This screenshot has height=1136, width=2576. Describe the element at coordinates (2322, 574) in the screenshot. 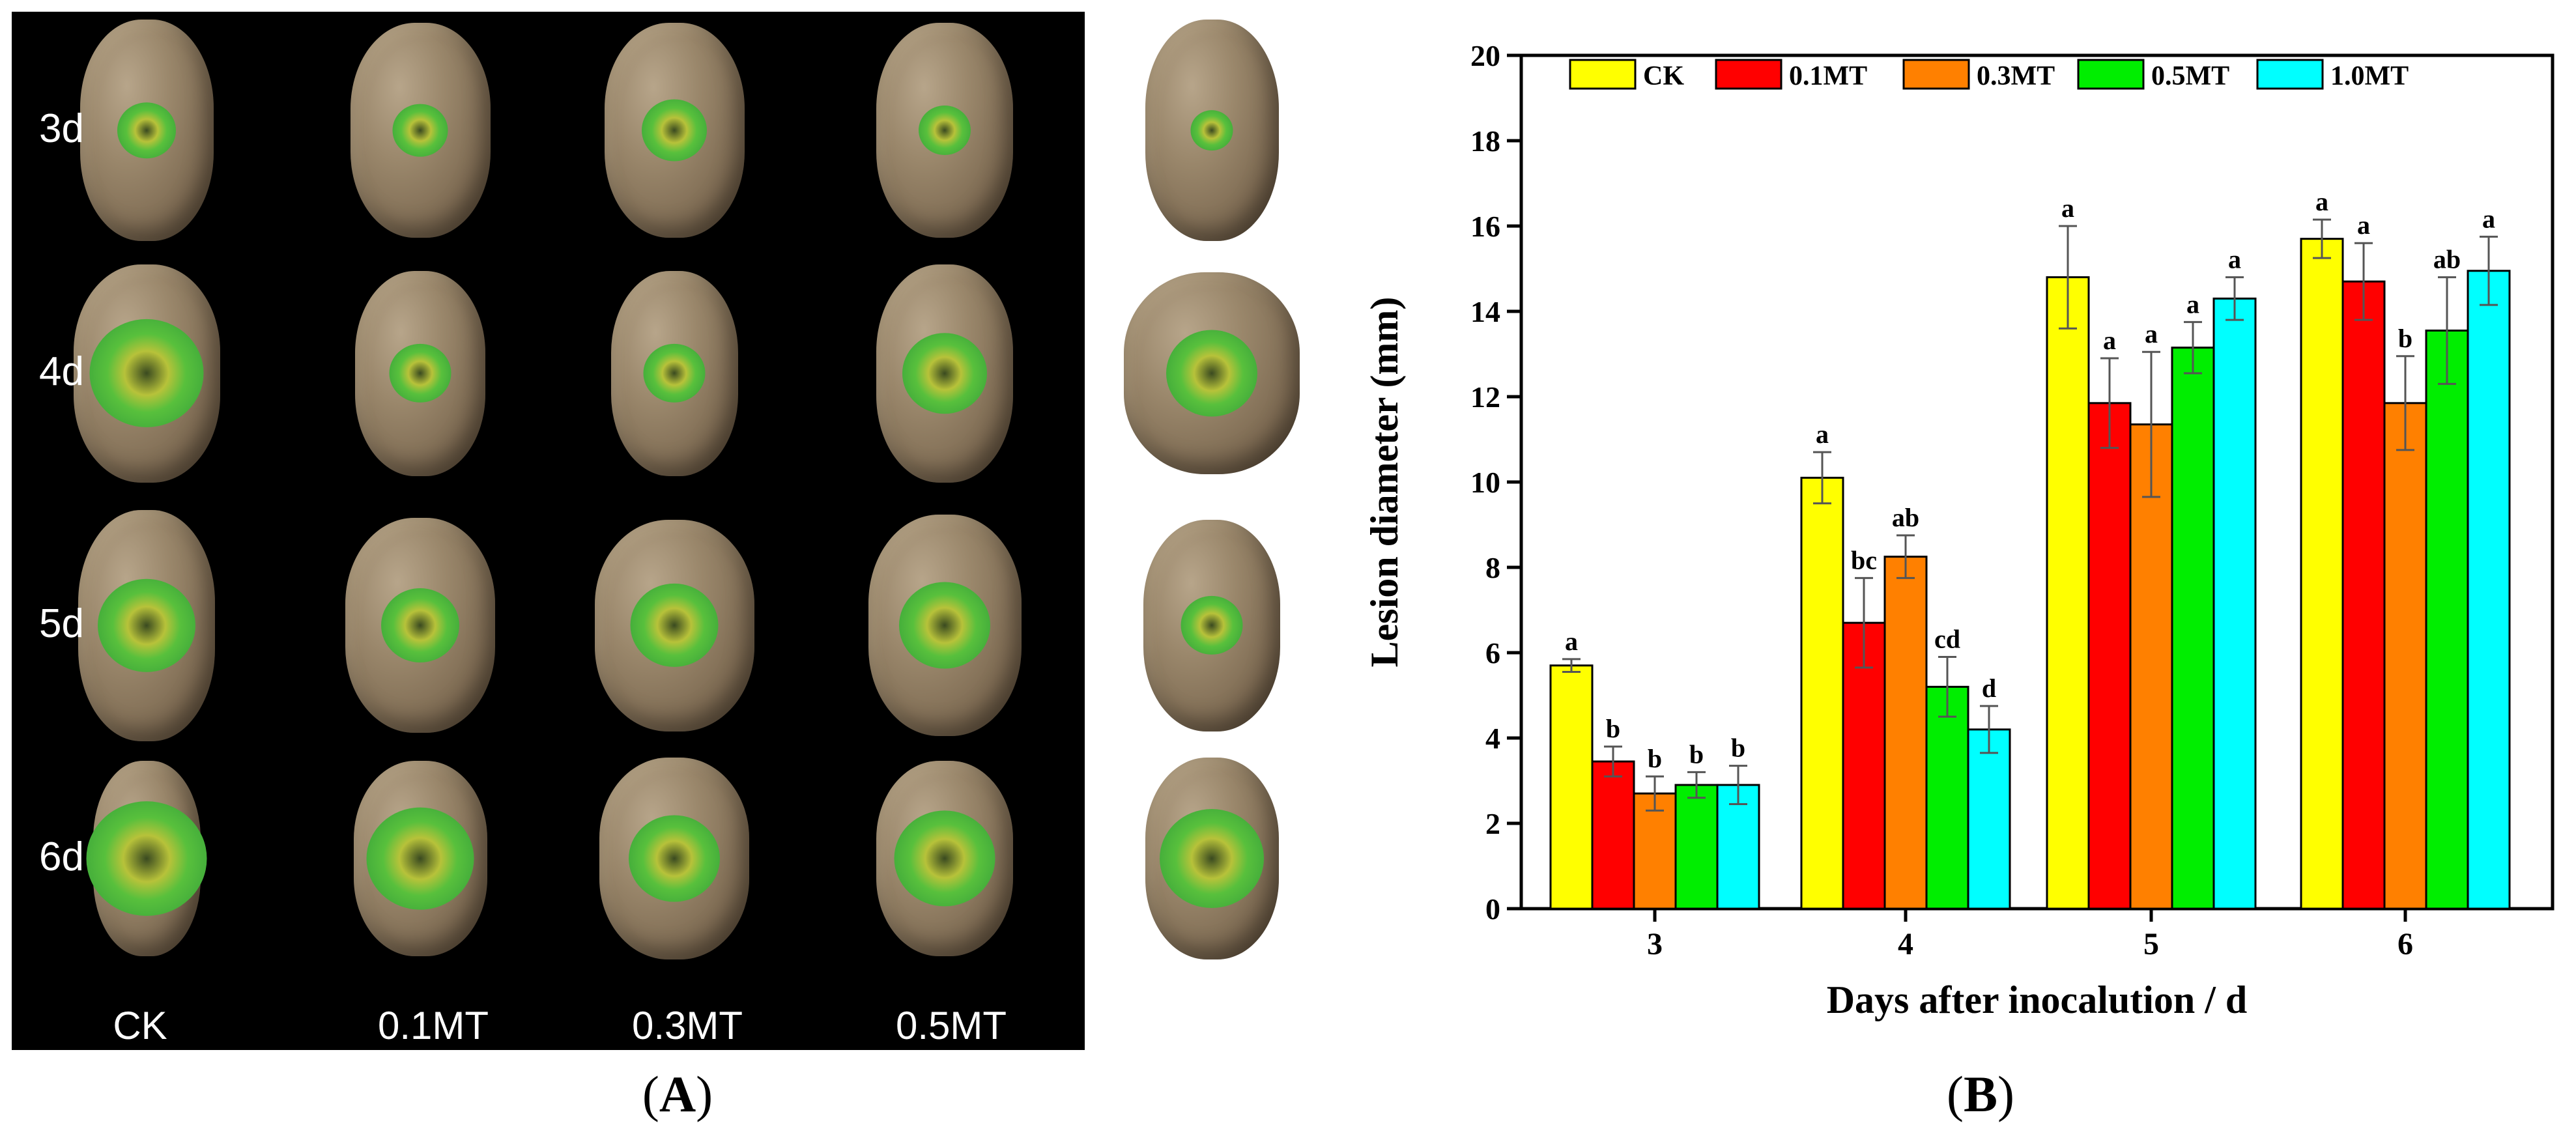

I see `bar-CK-day6` at that location.